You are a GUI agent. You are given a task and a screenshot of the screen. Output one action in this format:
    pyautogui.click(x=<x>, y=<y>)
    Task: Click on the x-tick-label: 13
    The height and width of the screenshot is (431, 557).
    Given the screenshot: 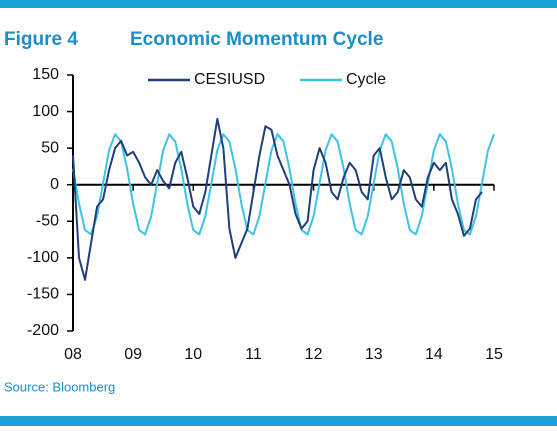 What is the action you would take?
    pyautogui.click(x=374, y=354)
    